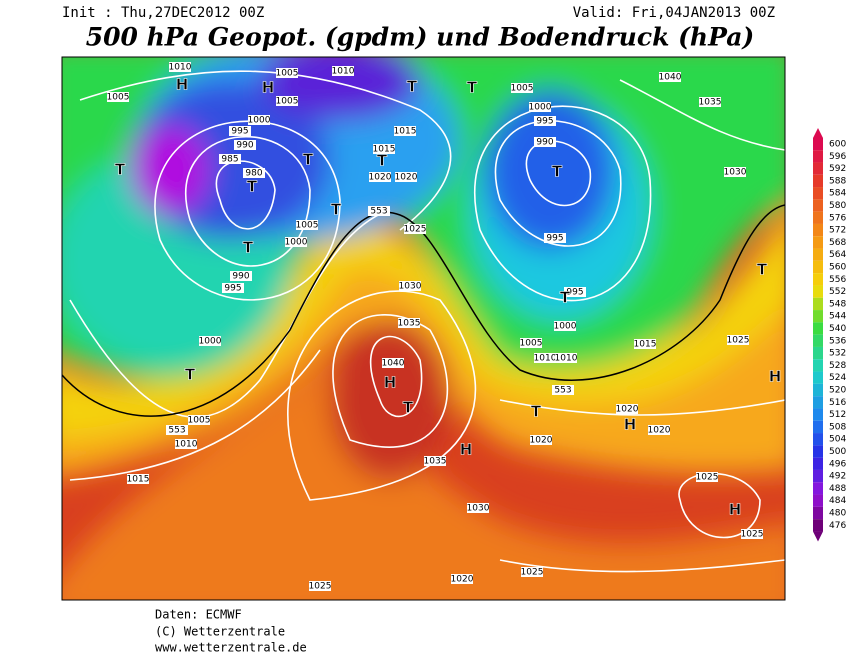 The height and width of the screenshot is (657, 850). I want to click on colorbar-label: 528, so click(837, 366).